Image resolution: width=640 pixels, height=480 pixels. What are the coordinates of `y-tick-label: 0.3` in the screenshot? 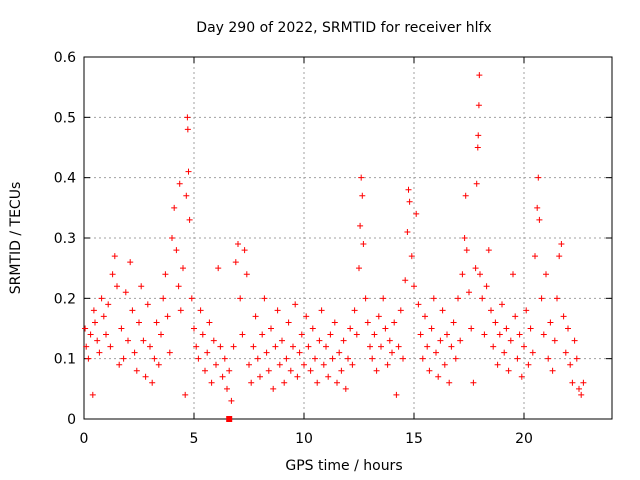 It's located at (65, 239).